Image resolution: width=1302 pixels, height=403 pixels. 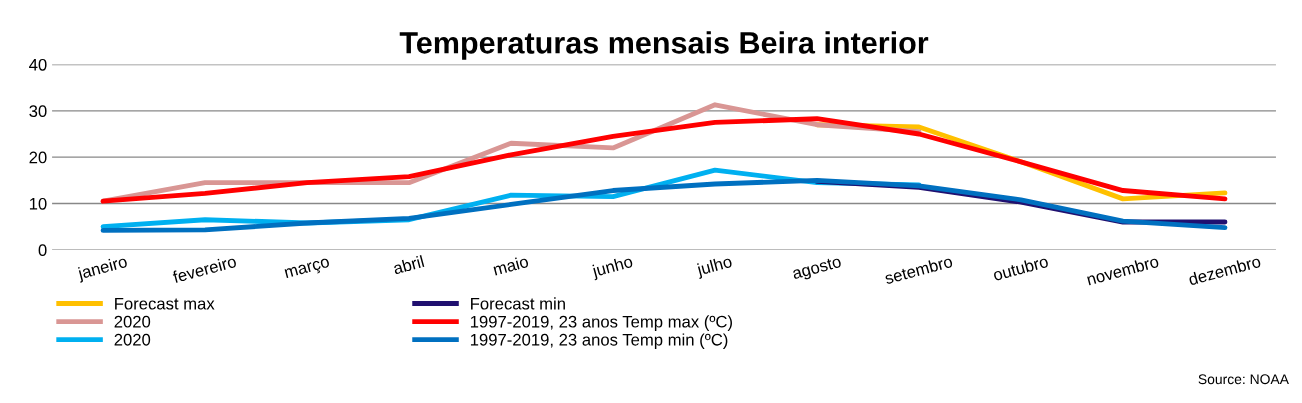 What do you see at coordinates (38, 203) in the screenshot?
I see `y-tick-label: 10` at bounding box center [38, 203].